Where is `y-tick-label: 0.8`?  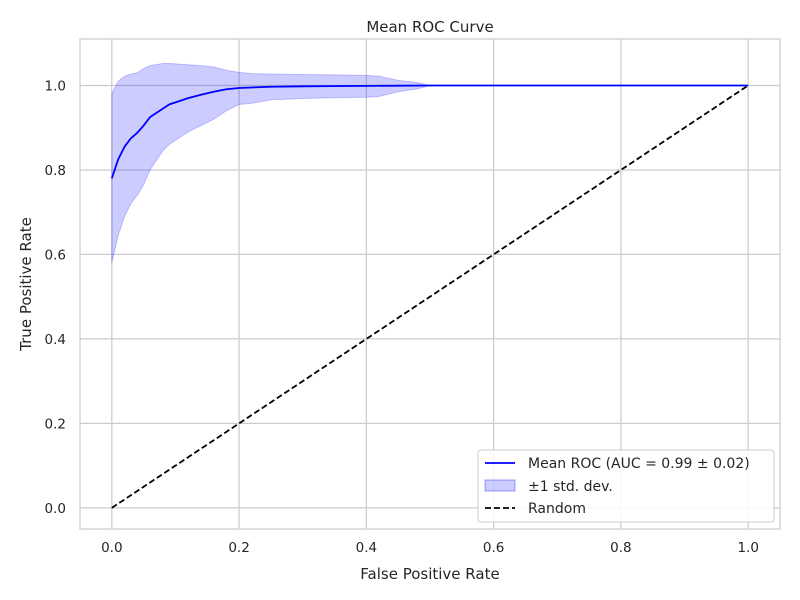 y-tick-label: 0.8 is located at coordinates (55, 171).